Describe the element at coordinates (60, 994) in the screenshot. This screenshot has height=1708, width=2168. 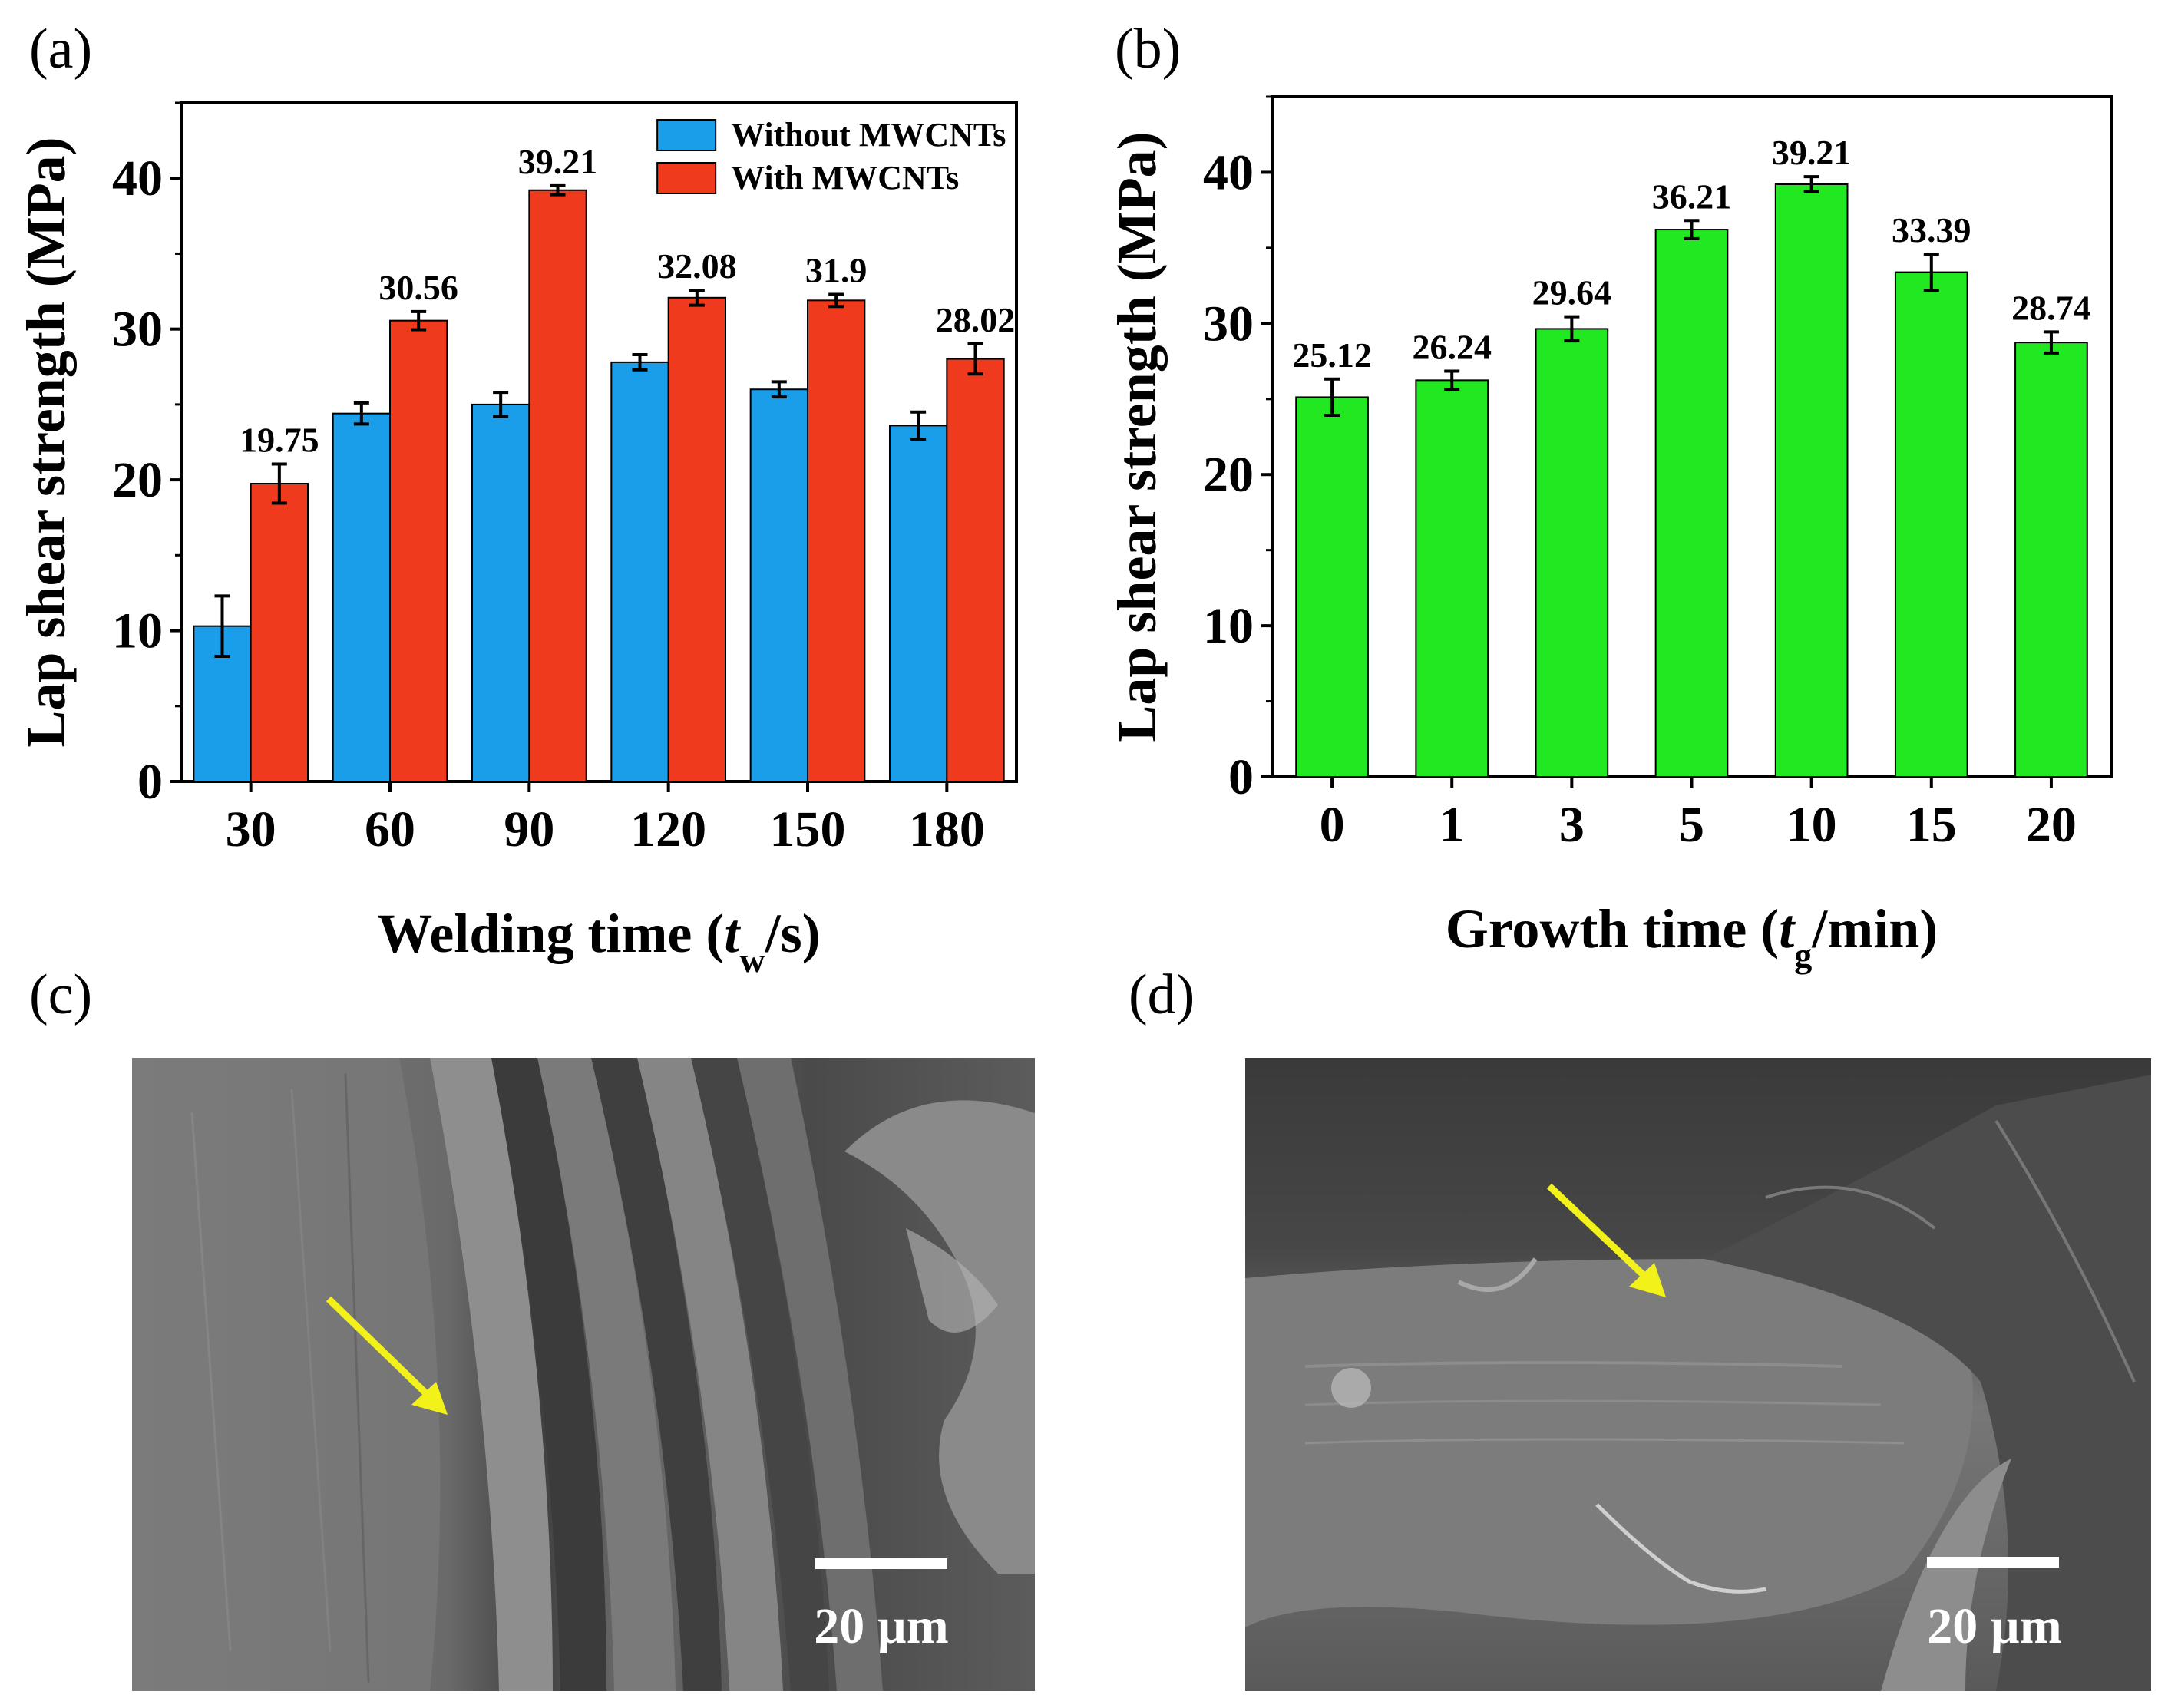
I see `panel-label-c: (c)` at that location.